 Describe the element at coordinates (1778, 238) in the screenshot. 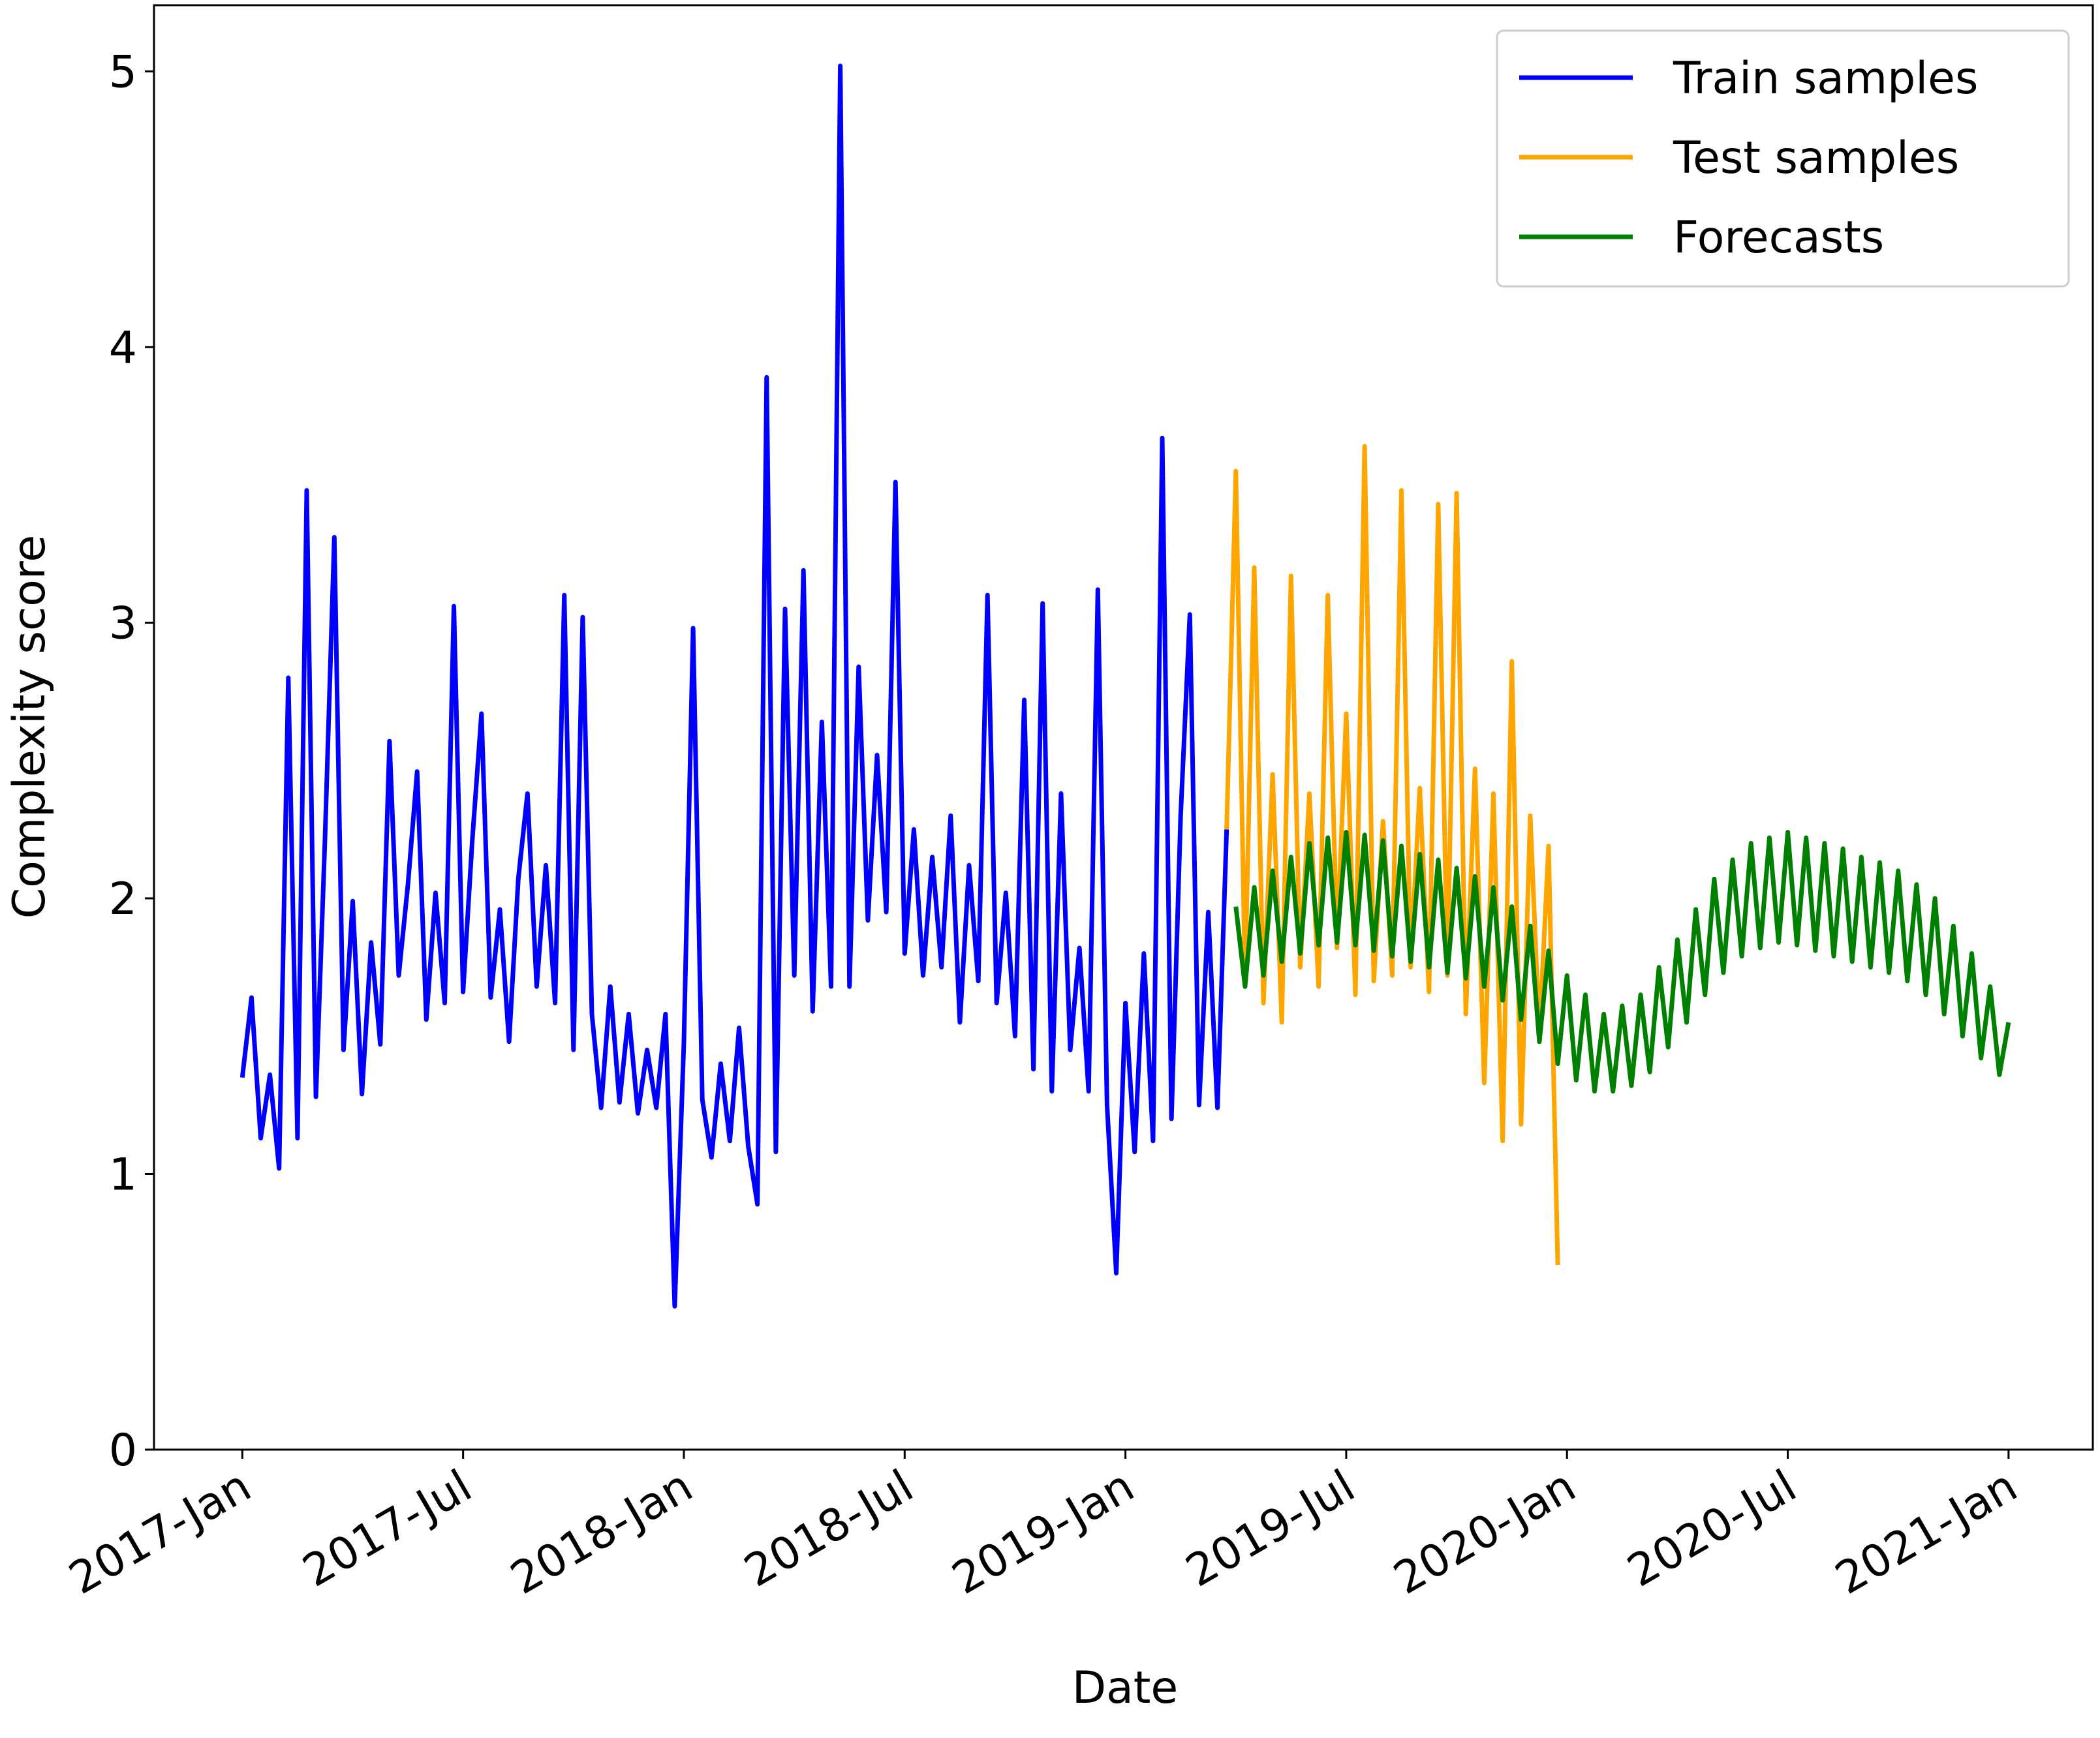

I see `legend-label: Forecasts` at that location.